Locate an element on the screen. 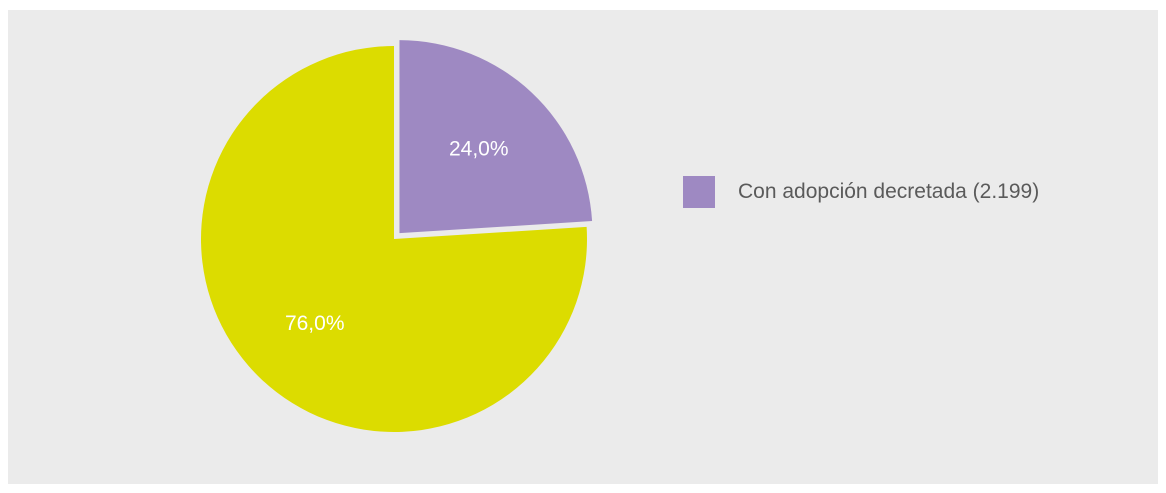 This screenshot has height=493, width=1166. slice-value-label-1: 76,0% is located at coordinates (315, 323).